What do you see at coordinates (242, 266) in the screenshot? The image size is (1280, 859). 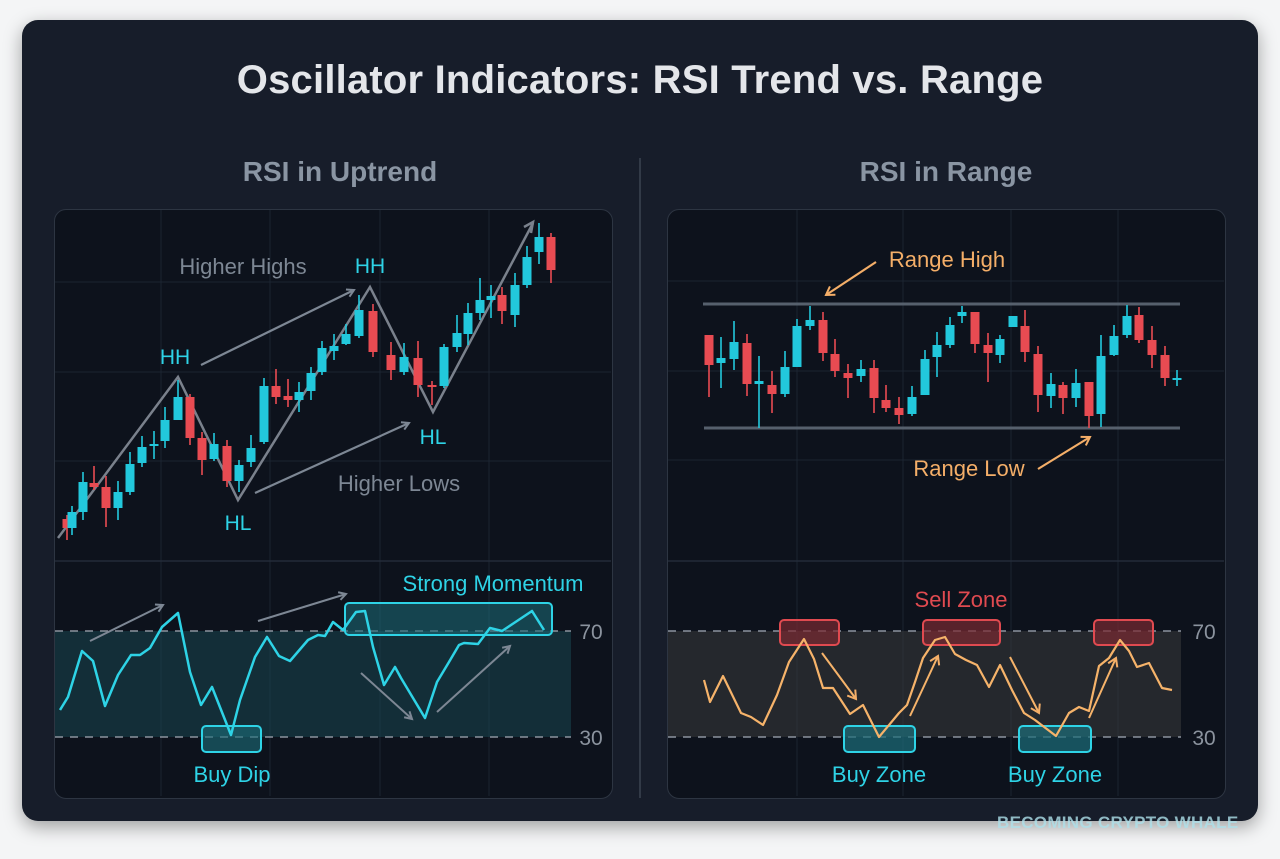 I see `higher-highs-label: Higher Highs` at bounding box center [242, 266].